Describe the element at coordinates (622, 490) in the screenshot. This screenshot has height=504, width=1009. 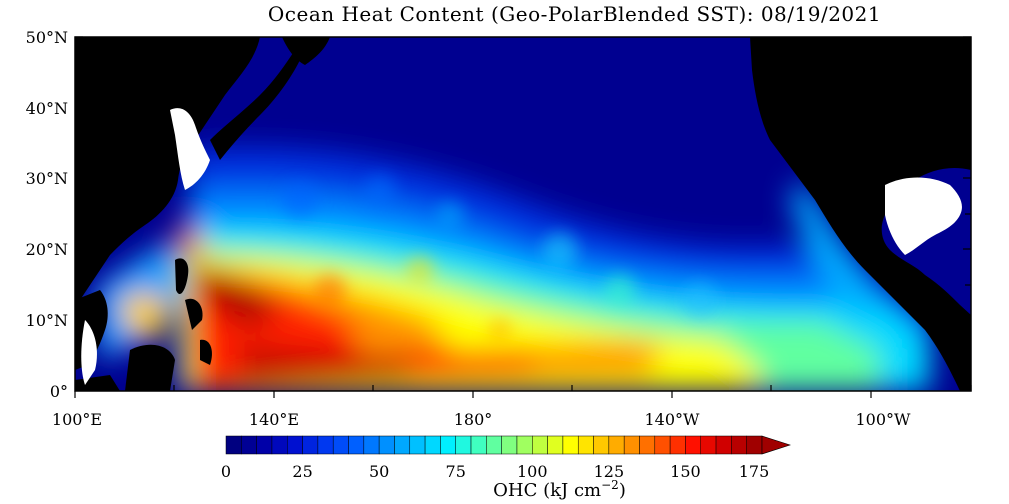
I see `colorbar-unit-close: )` at that location.